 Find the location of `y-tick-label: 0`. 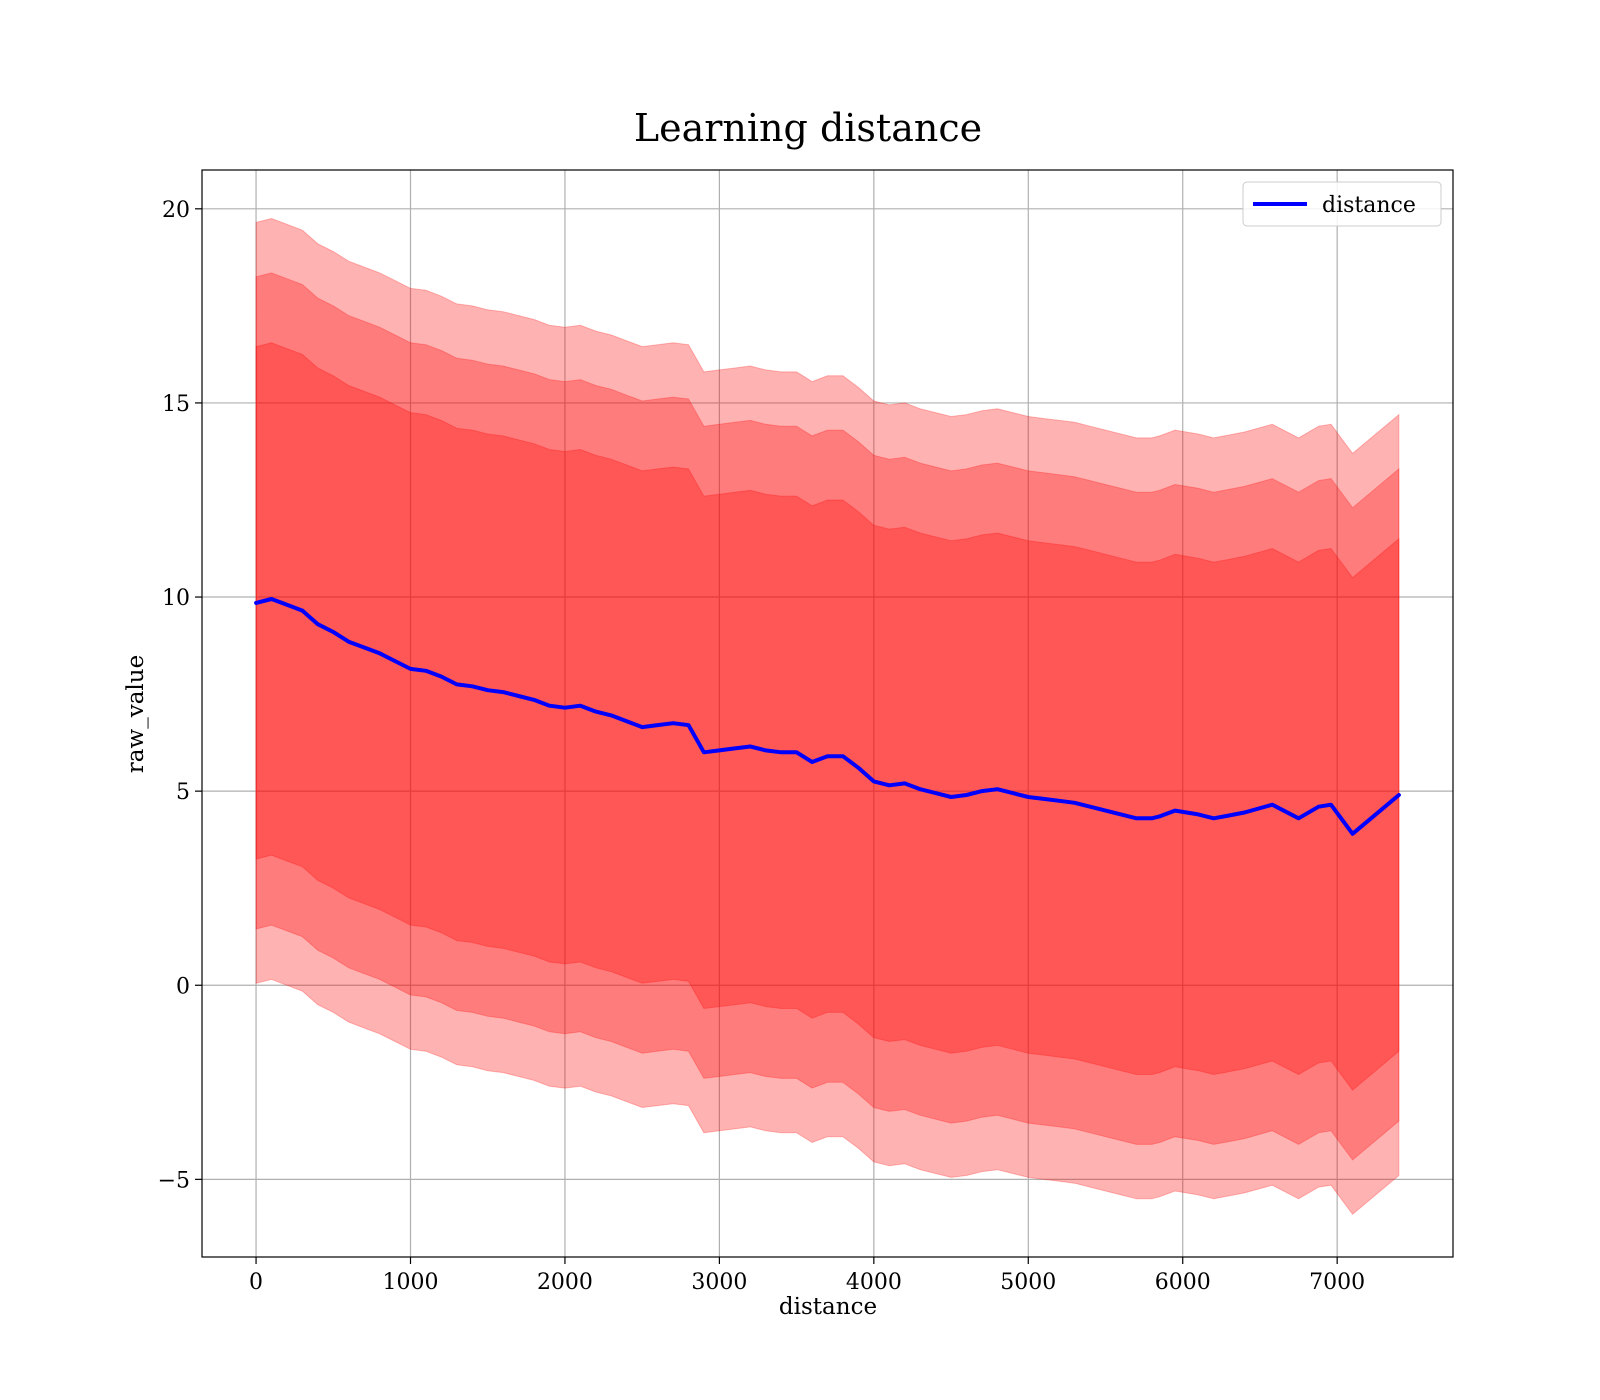

y-tick-label: 0 is located at coordinates (183, 986).